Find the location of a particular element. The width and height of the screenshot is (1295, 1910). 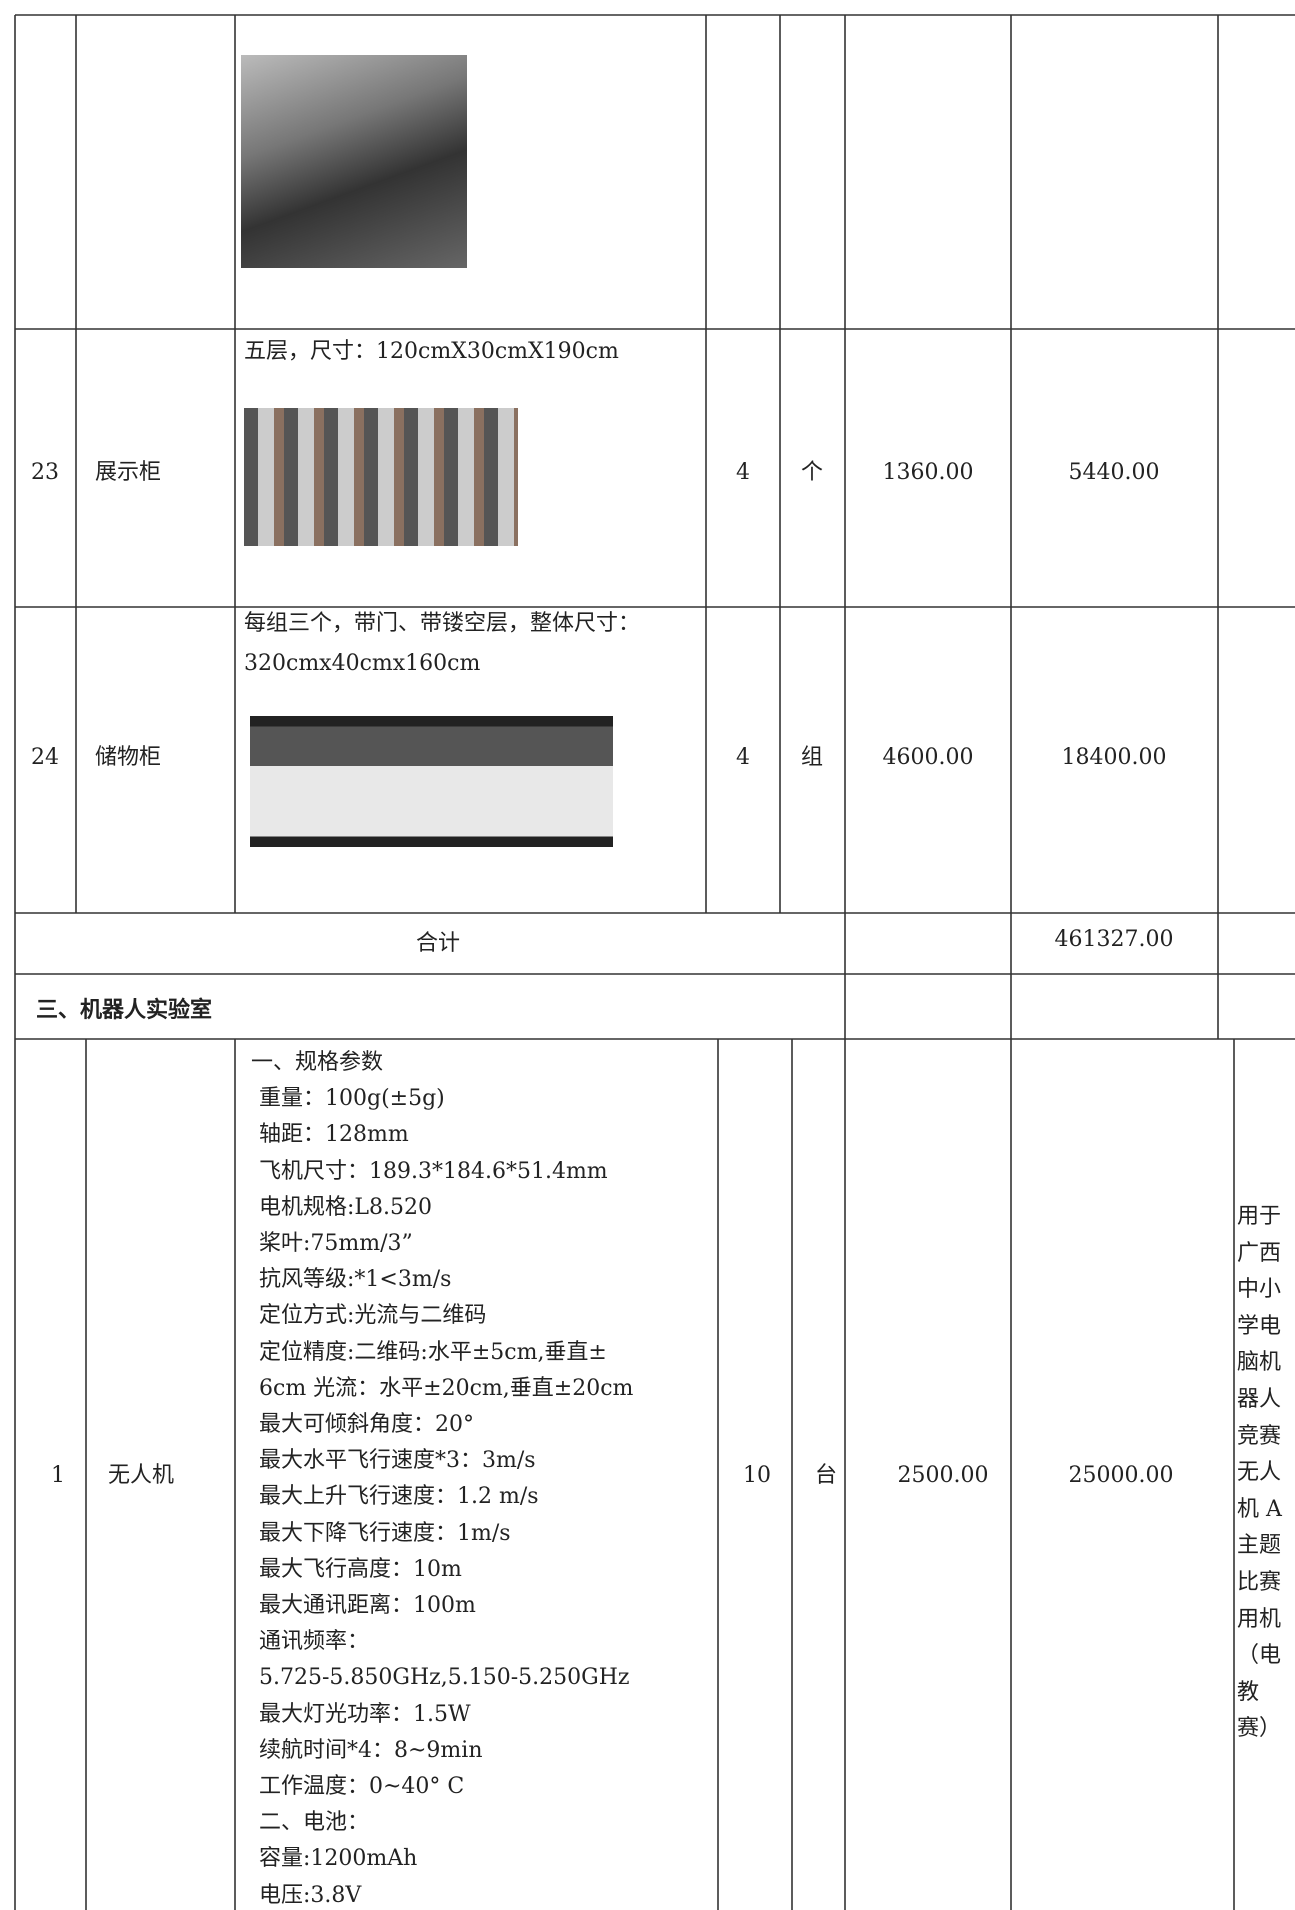

spec-line: 五层，尺寸：120cmX30cmX190cm is located at coordinates (431, 351).